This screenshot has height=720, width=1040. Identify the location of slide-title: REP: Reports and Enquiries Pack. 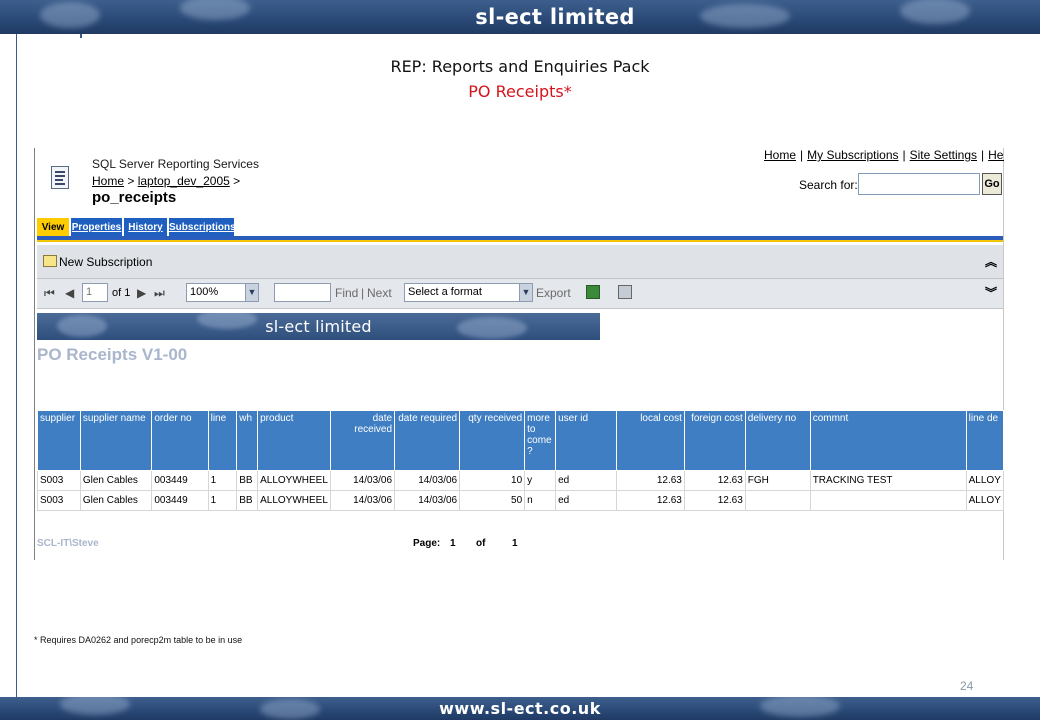
(520, 66).